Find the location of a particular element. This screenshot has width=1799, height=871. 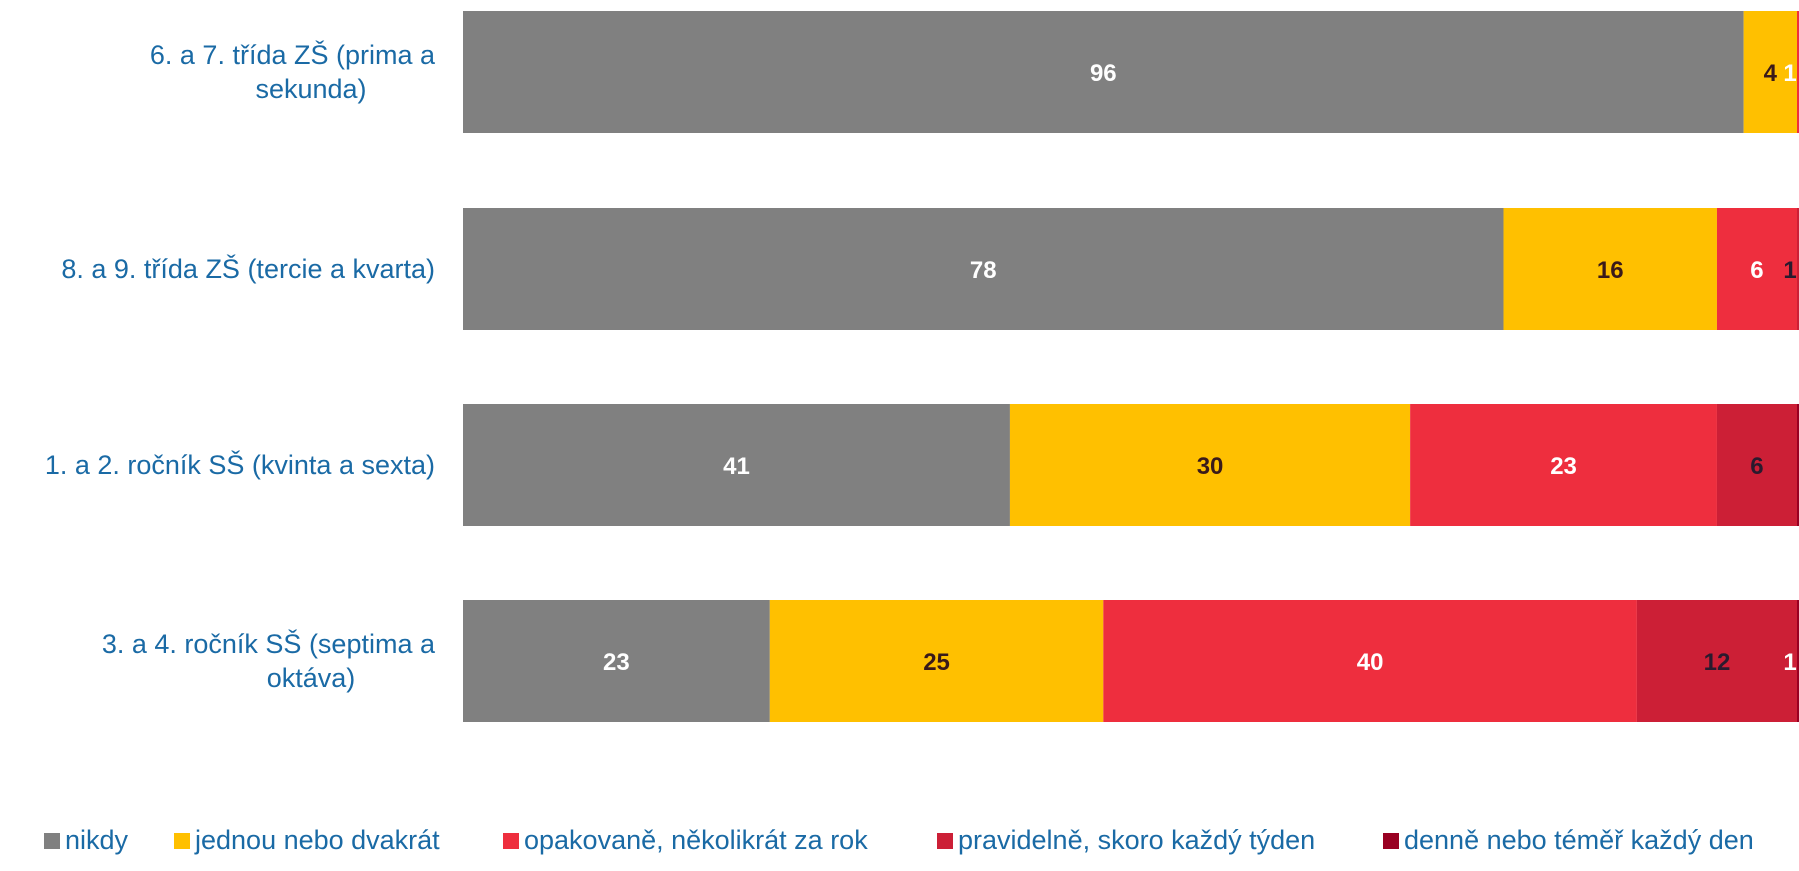

category-label-line: 1. a 2. ročník SŠ (kvinta a sexta) is located at coordinates (240, 464).